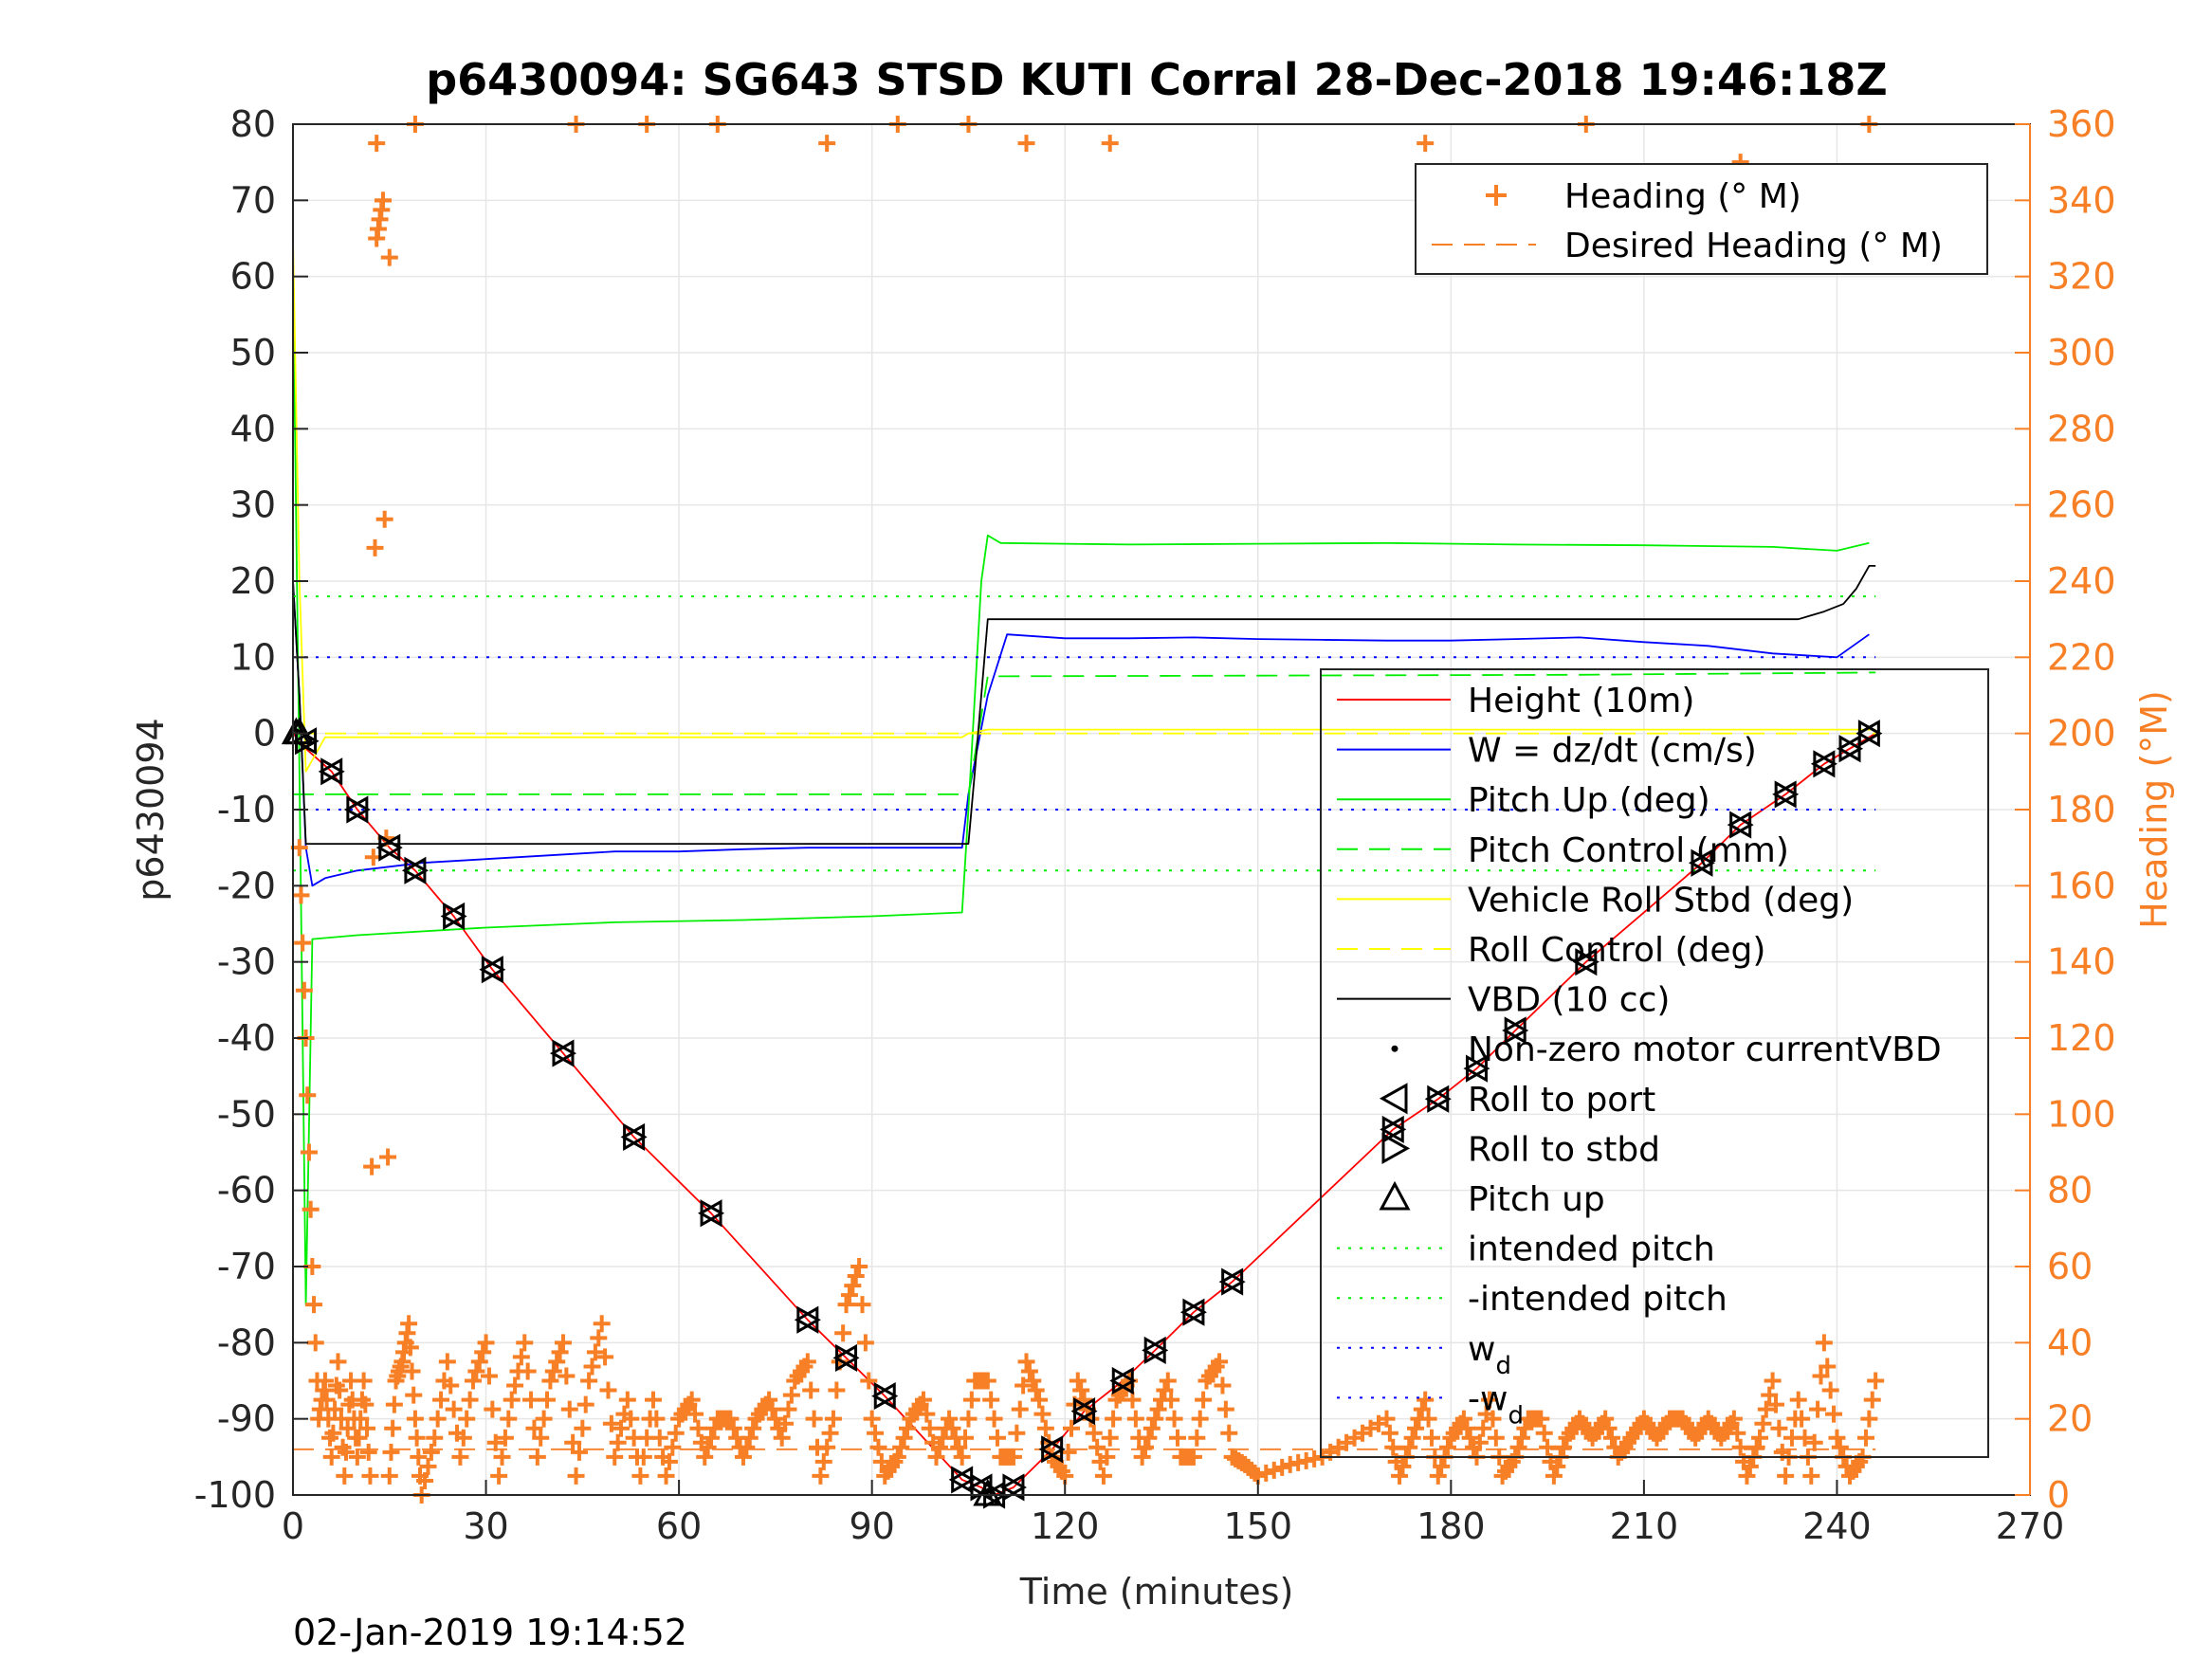 The width and height of the screenshot is (2212, 1659). I want to click on y-right-tick-label: 260, so click(2081, 505).